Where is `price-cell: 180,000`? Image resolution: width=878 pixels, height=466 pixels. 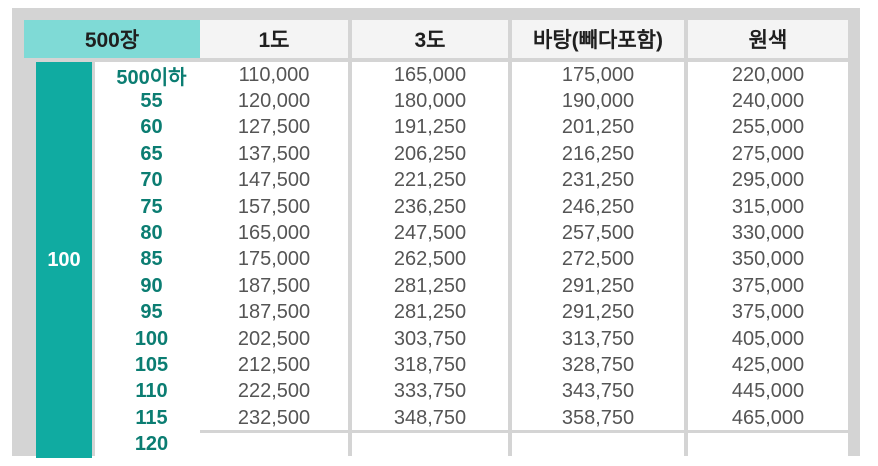
price-cell: 180,000 is located at coordinates (430, 100).